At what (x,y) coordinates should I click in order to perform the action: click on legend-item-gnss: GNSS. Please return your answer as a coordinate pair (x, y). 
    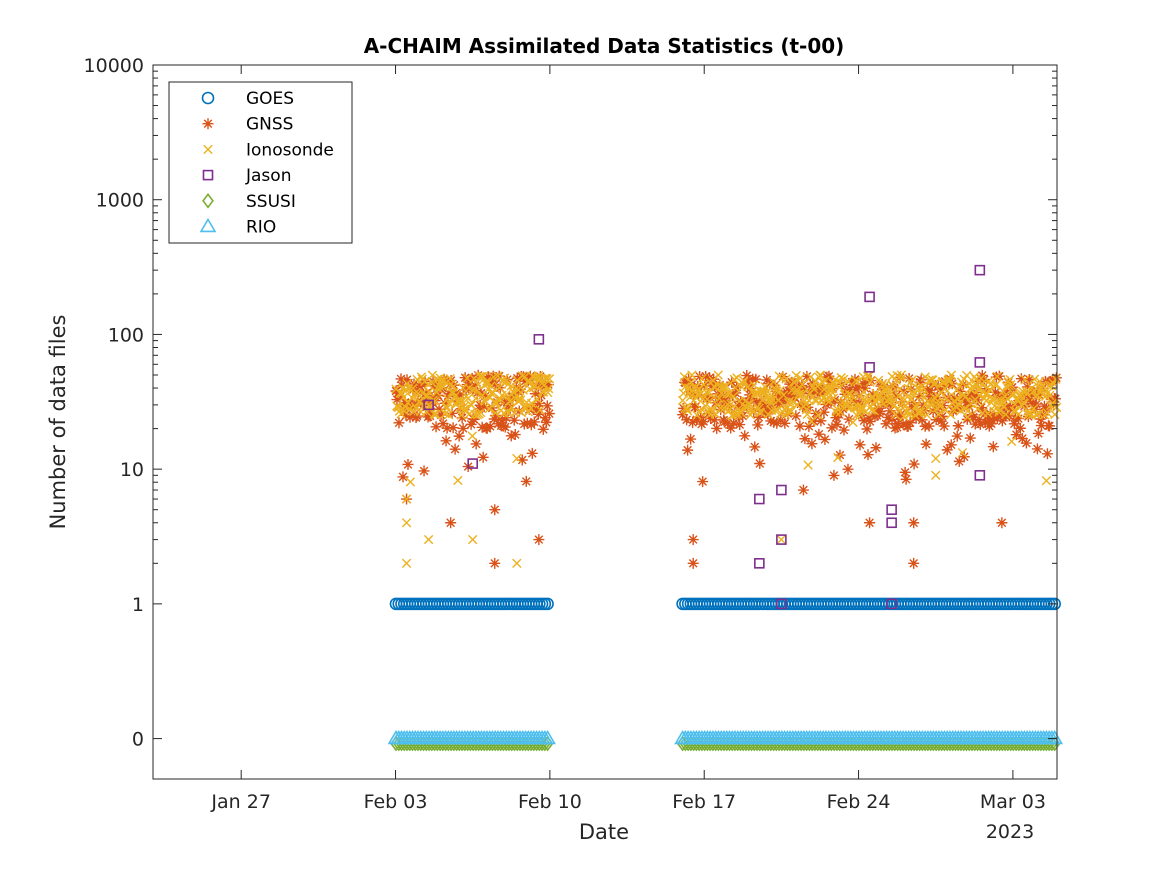
    Looking at the image, I should click on (247, 125).